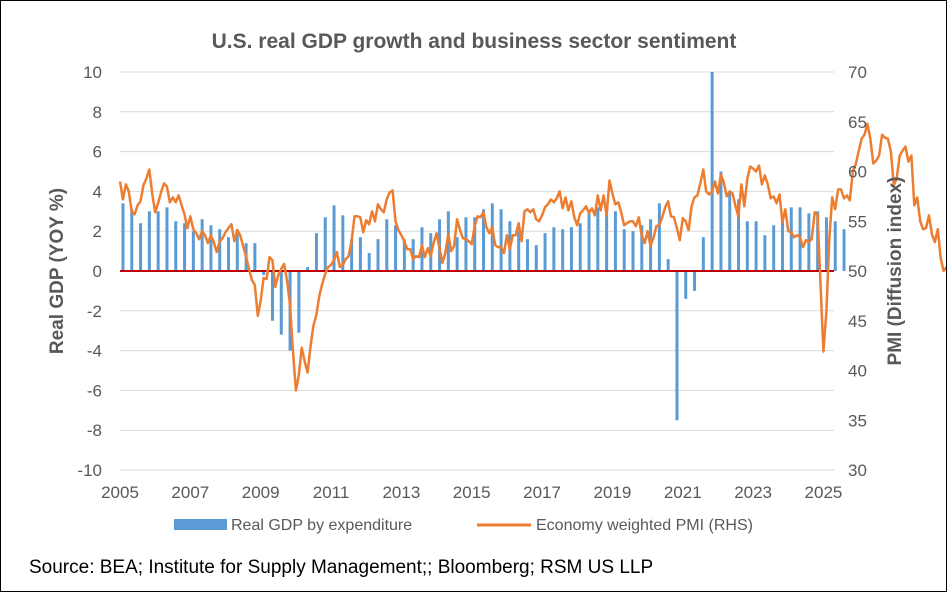 The image size is (947, 592). Describe the element at coordinates (824, 492) in the screenshot. I see `x-tick-label: 2025` at that location.